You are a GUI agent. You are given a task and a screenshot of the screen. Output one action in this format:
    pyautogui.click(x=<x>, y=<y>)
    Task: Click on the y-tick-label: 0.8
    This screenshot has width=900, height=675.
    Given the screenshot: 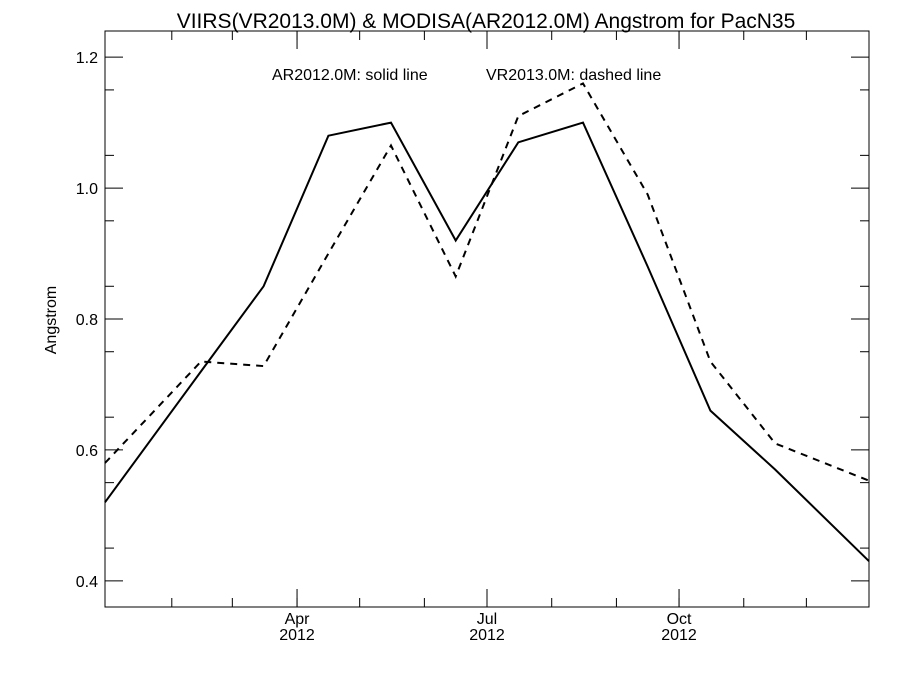 What is the action you would take?
    pyautogui.click(x=87, y=320)
    